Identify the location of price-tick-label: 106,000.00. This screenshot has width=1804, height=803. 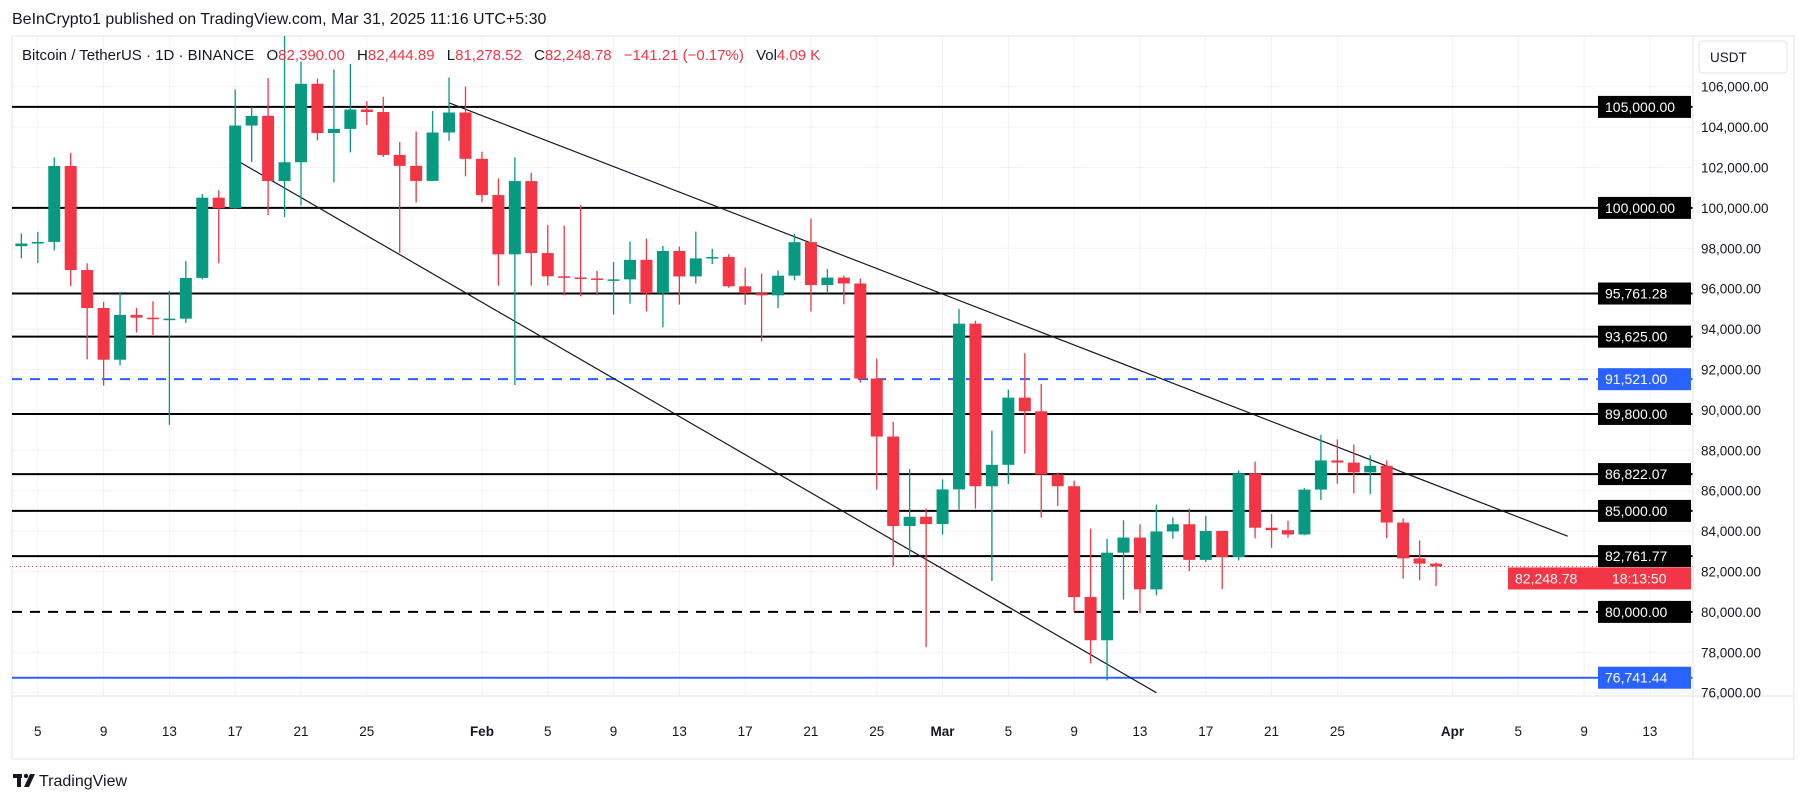
(1735, 87).